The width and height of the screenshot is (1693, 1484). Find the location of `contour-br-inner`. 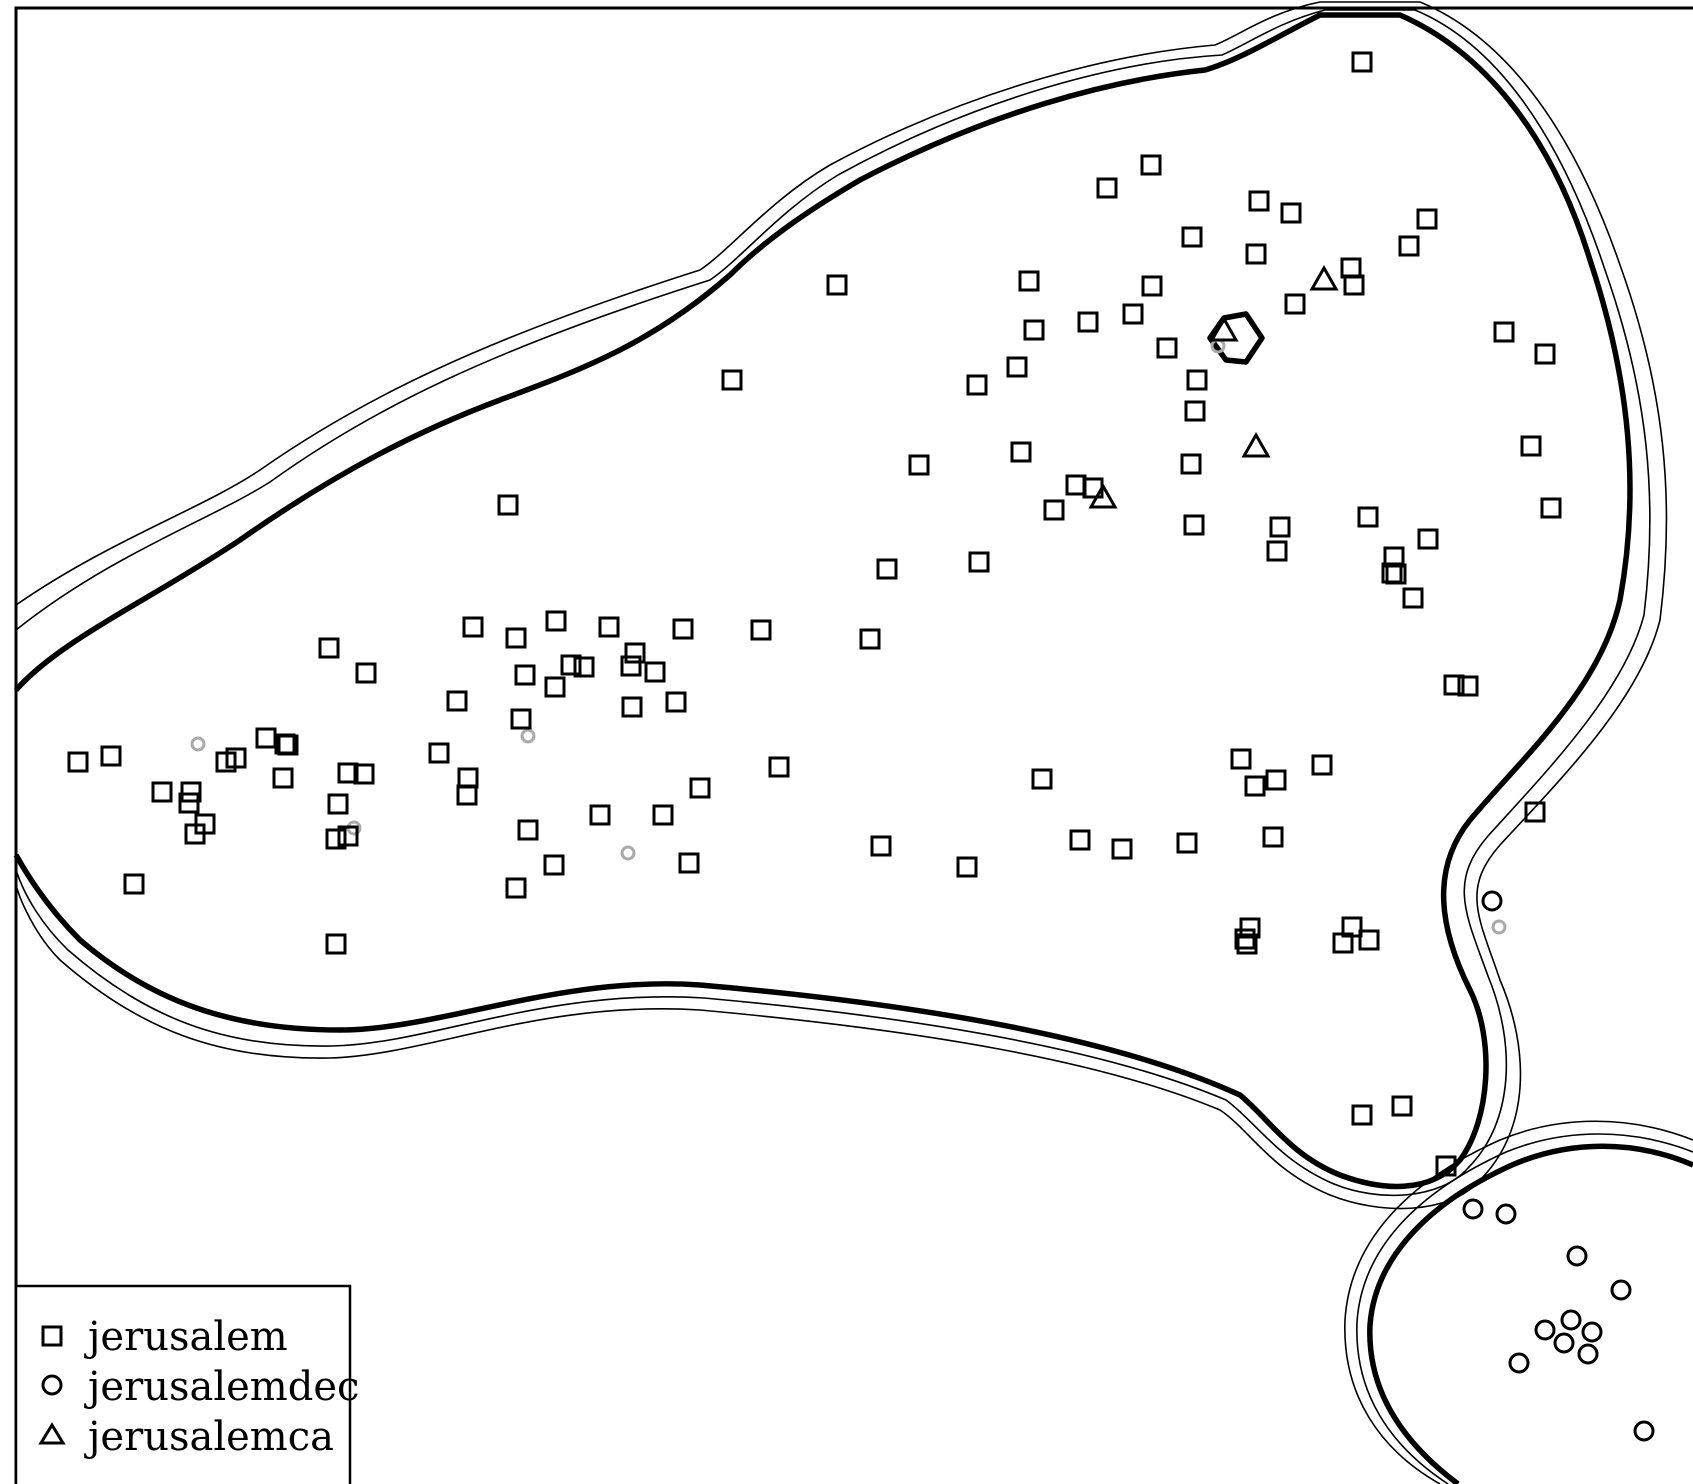

contour-br-inner is located at coordinates (1530, 1313).